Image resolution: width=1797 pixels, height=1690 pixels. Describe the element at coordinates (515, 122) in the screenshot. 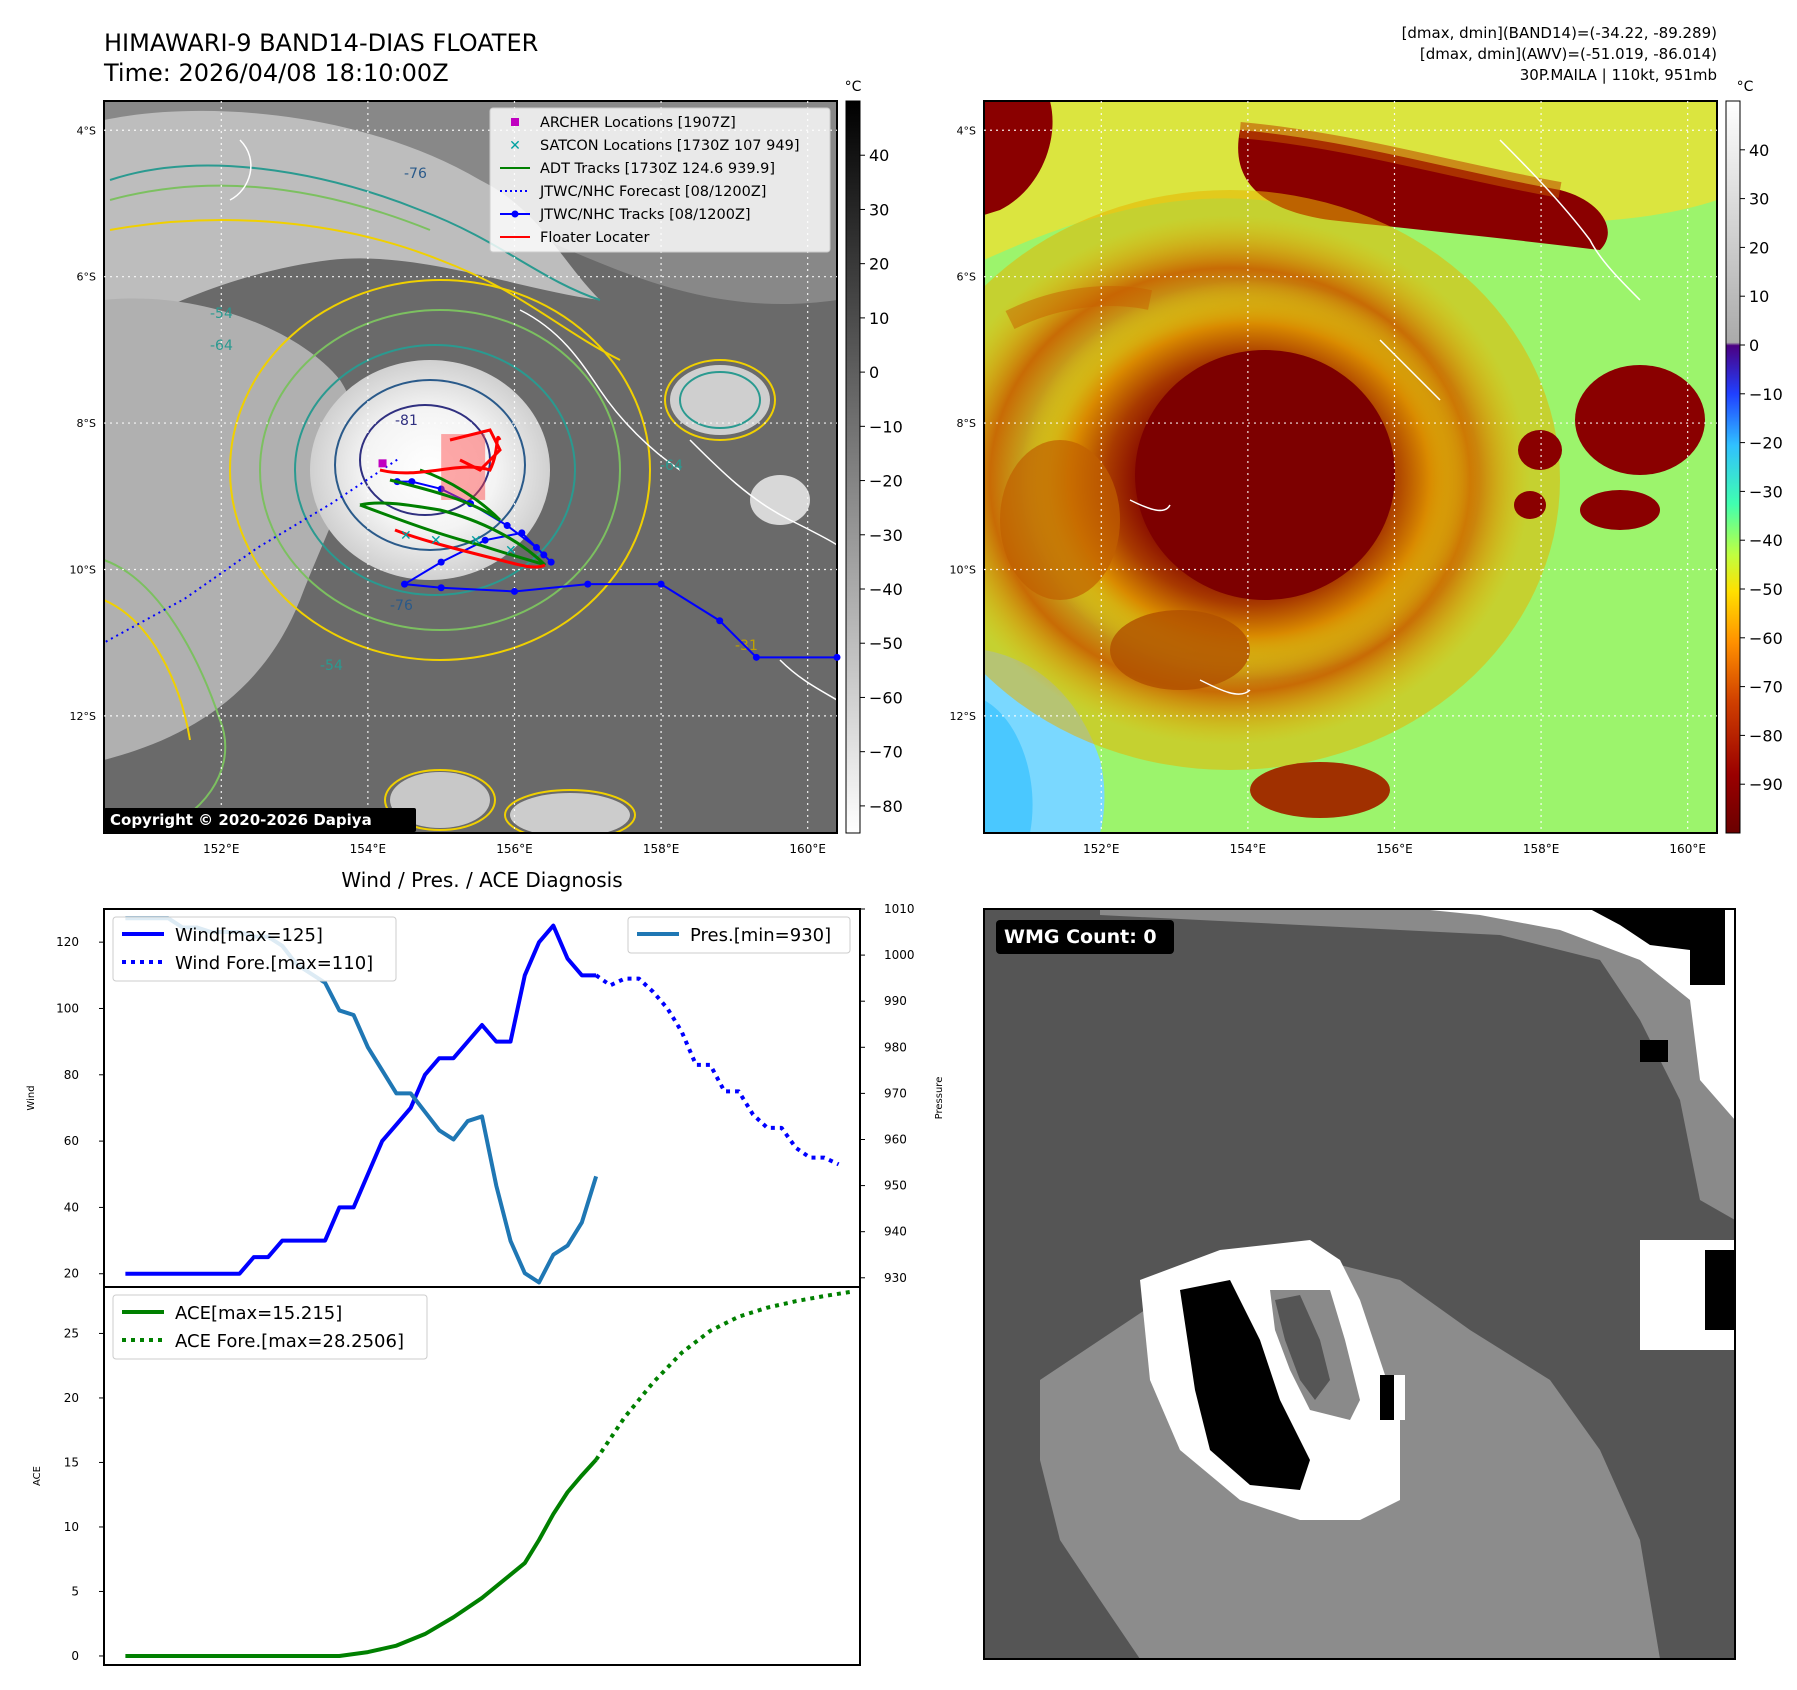

I see `legend-square-marker` at that location.